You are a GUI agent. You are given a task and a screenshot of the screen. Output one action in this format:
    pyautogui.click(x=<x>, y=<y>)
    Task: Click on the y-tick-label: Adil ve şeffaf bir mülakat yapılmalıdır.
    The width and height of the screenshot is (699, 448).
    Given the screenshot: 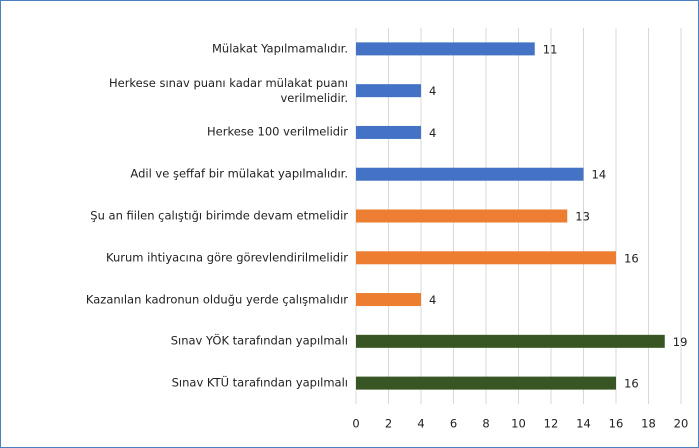 What is the action you would take?
    pyautogui.click(x=239, y=173)
    